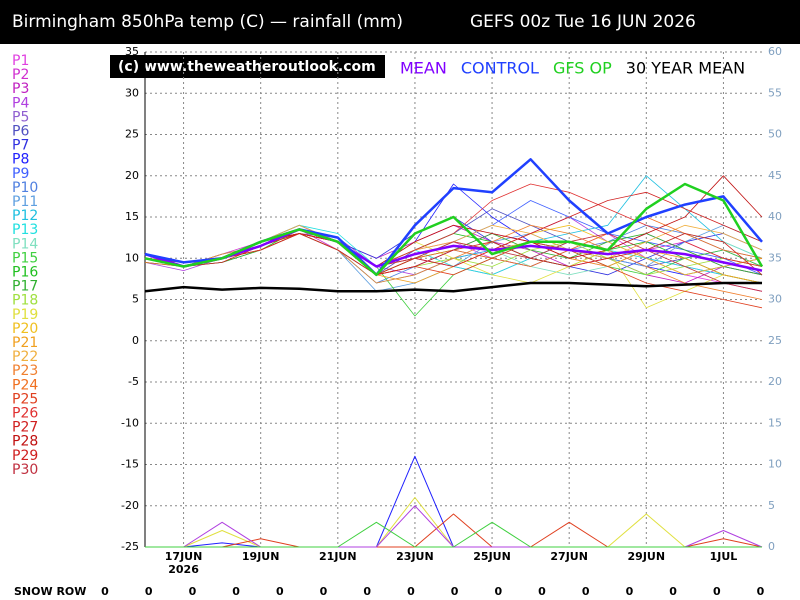 The width and height of the screenshot is (800, 600). I want to click on legend-entry: P10, so click(25, 188).